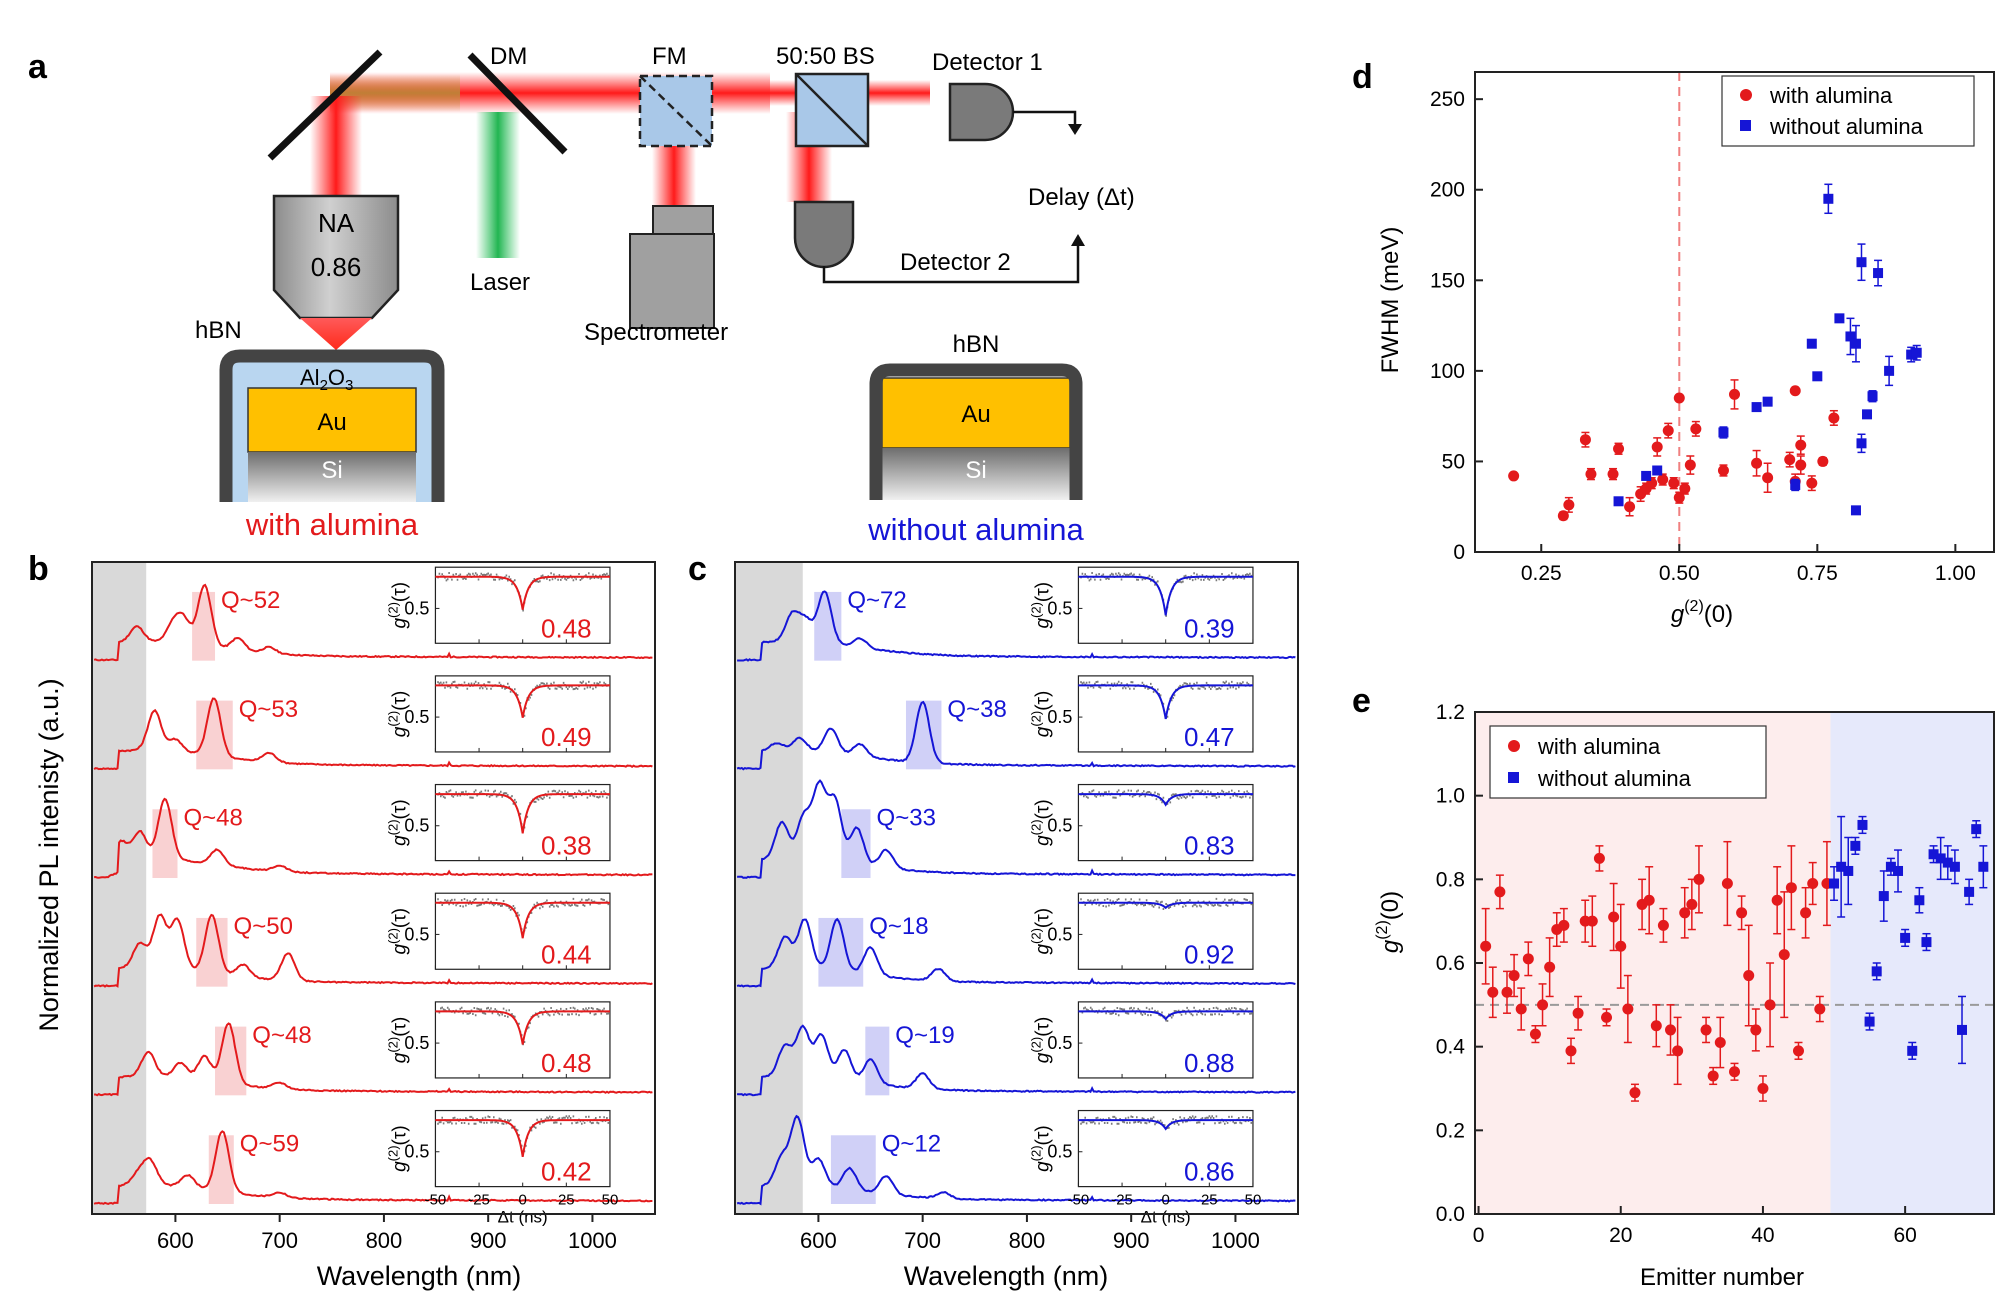 This screenshot has height=1300, width=2015. I want to click on au-label-right: Au, so click(975, 414).